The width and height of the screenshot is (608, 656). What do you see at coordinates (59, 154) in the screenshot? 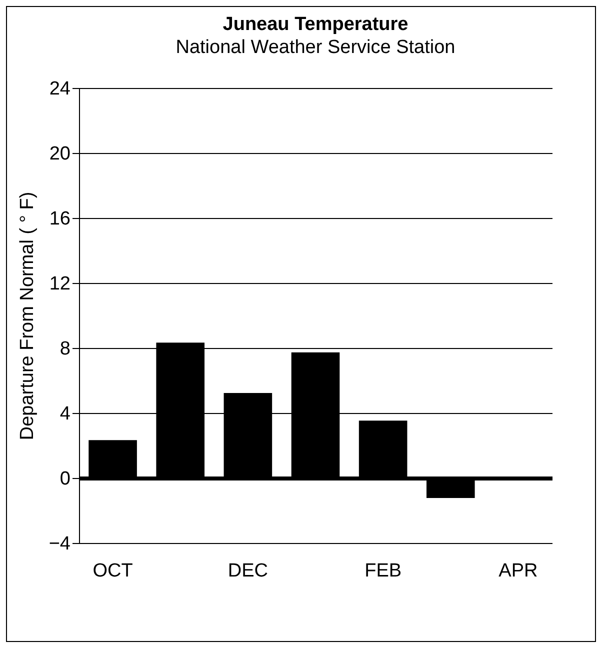
I see `y-tick-label: 20` at bounding box center [59, 154].